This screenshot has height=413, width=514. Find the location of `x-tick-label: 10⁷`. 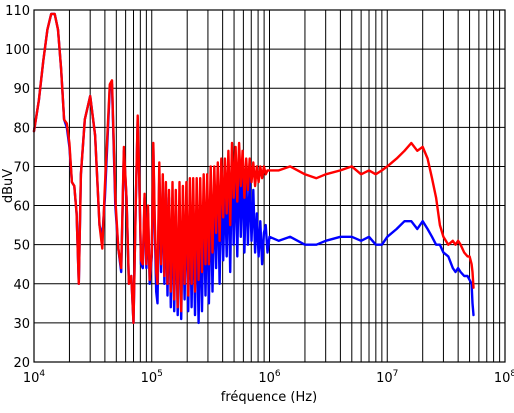

x-tick-label: 10⁷ is located at coordinates (387, 377).